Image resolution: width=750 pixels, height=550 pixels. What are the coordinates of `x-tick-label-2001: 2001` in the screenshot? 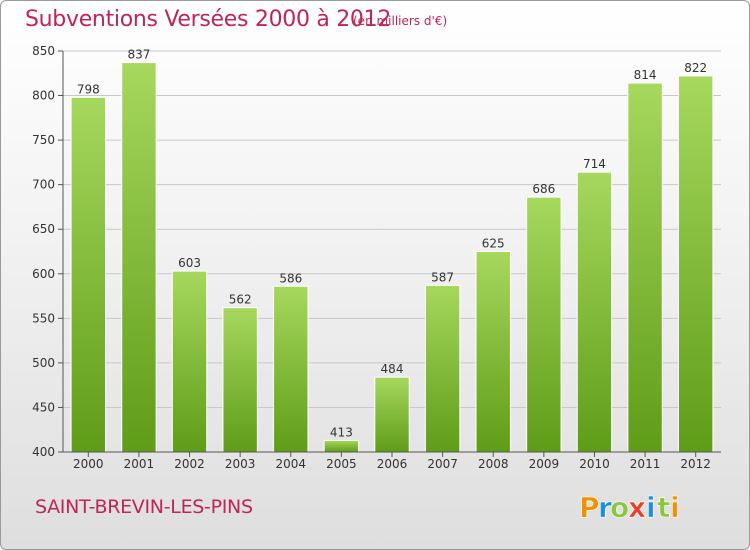 It's located at (139, 464).